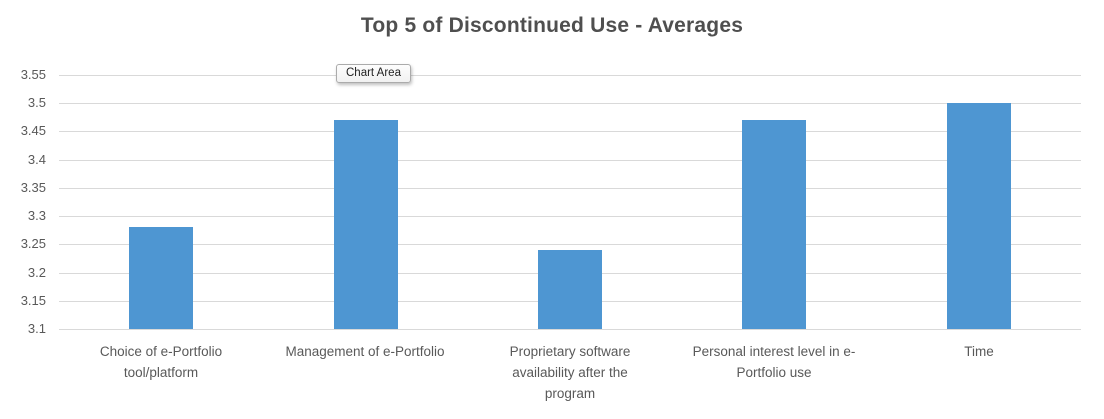  What do you see at coordinates (552, 25) in the screenshot?
I see `chart-title: Top 5 of Discontinued Use - Averages` at bounding box center [552, 25].